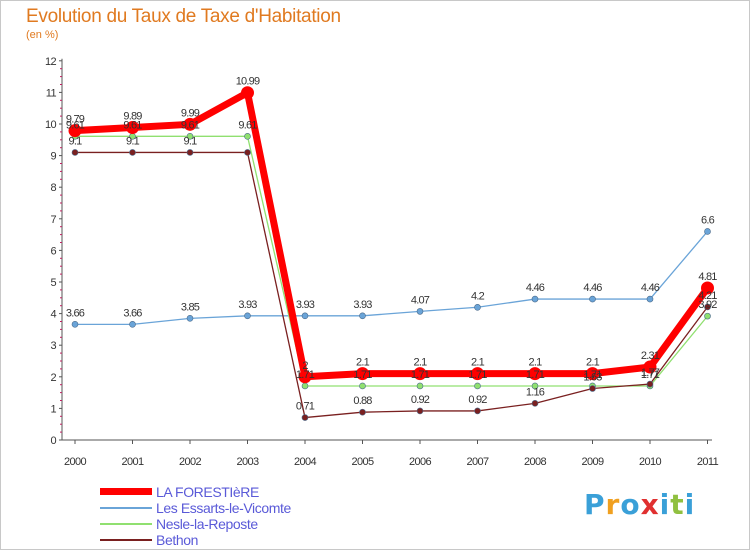  I want to click on y-tick-label: 7, so click(53, 220).